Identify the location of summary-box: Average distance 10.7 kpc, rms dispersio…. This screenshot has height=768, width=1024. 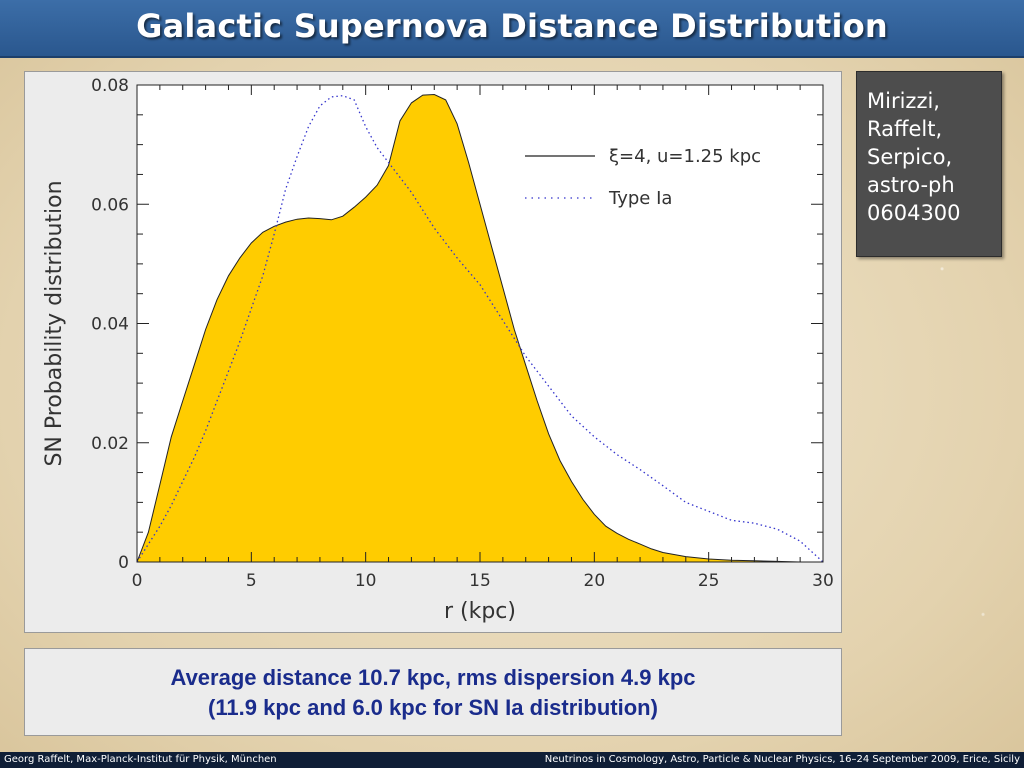
(433, 692).